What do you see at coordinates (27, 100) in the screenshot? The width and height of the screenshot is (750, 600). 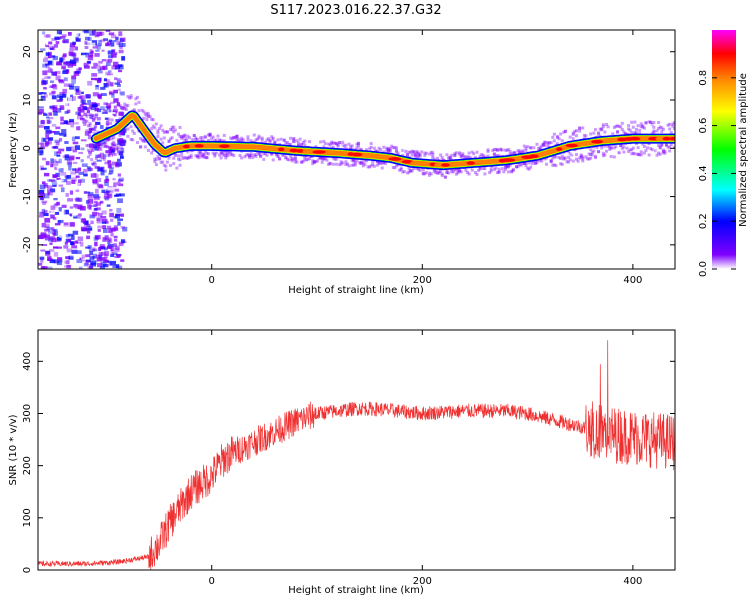 I see `y-tick-label: 10` at bounding box center [27, 100].